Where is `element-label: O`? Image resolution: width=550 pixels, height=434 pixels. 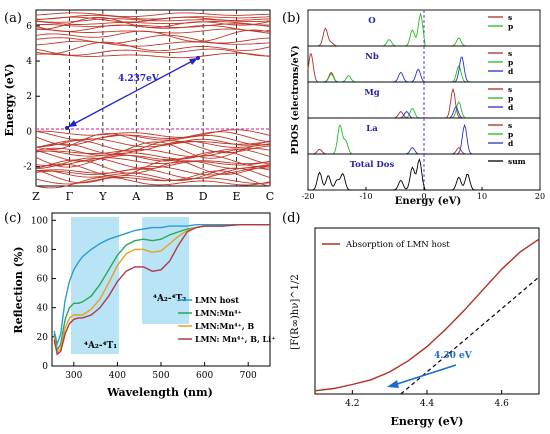
element-label: O is located at coordinates (372, 21).